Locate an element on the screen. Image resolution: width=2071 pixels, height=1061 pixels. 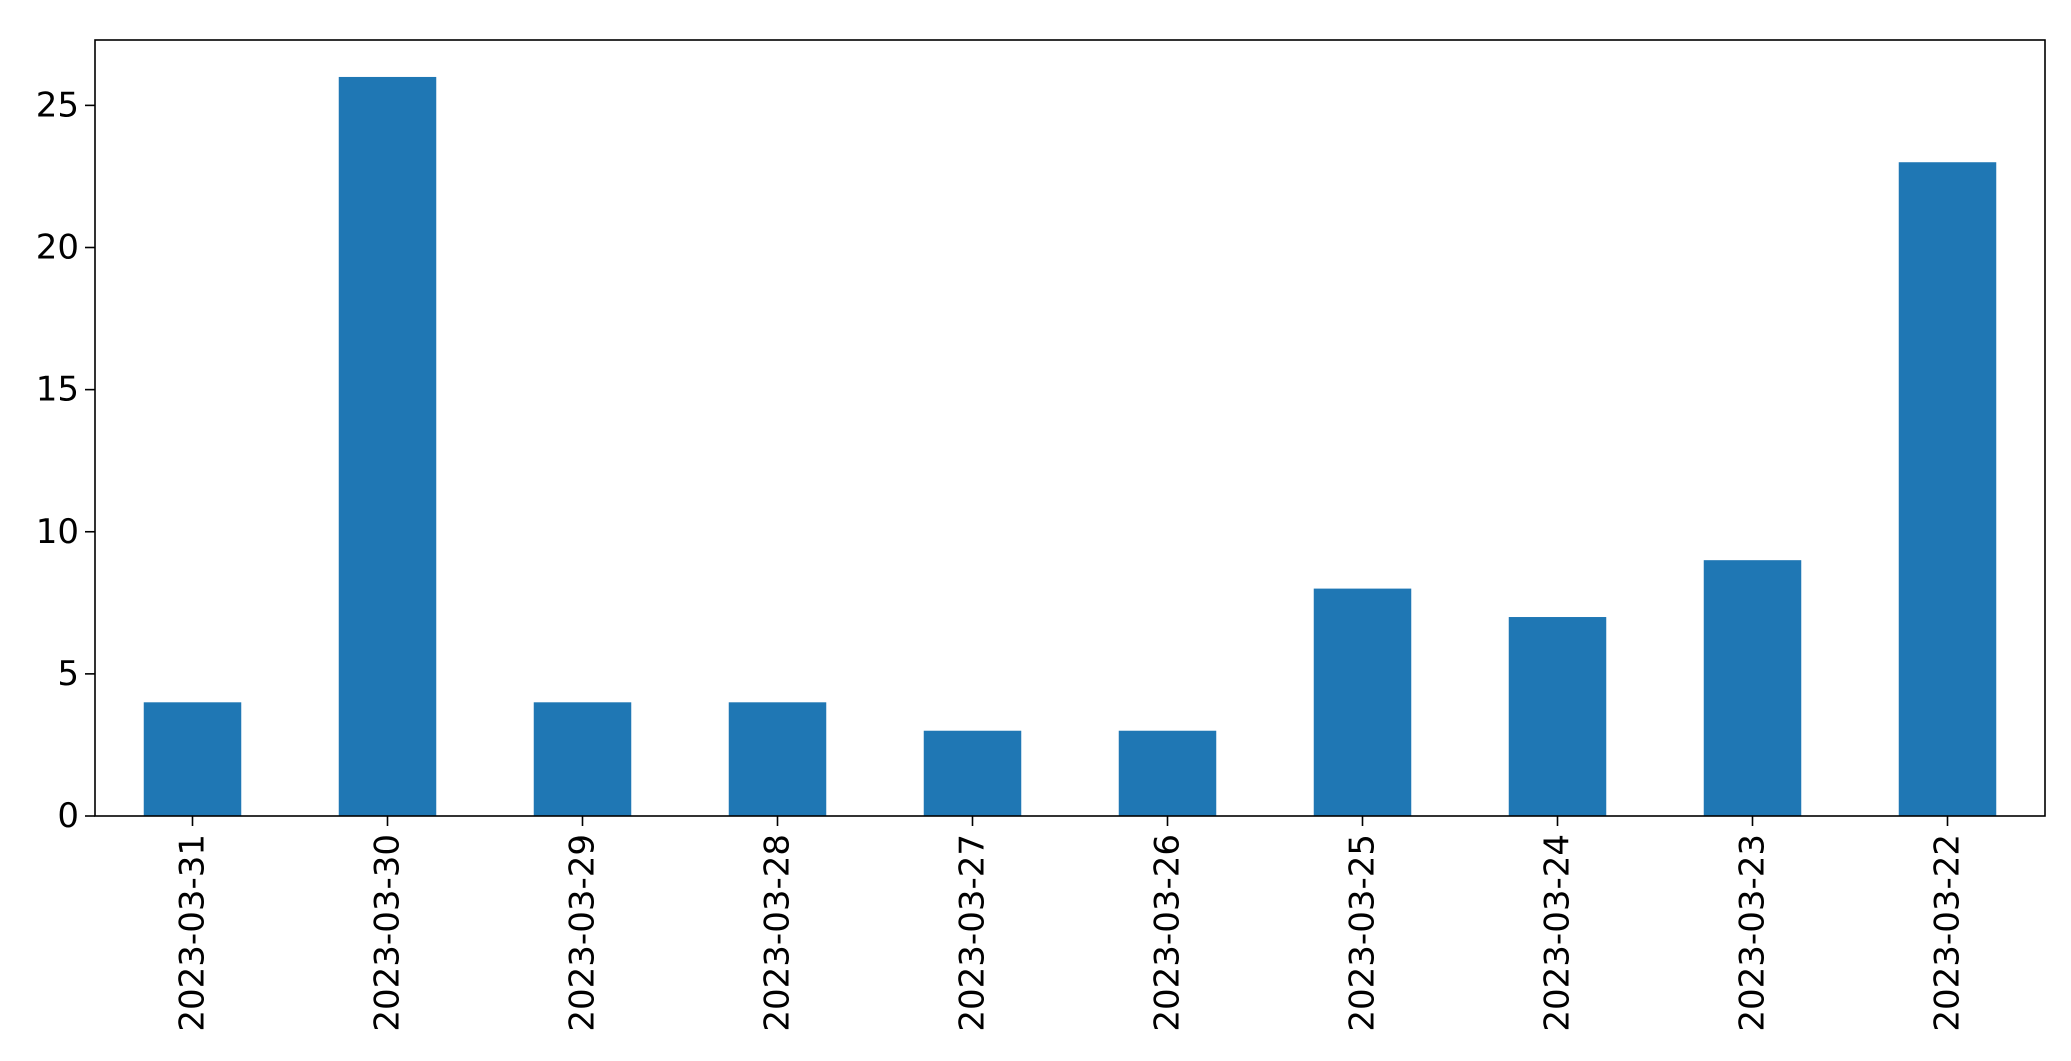
x-tick-label: 2023-03-28 is located at coordinates (778, 933).